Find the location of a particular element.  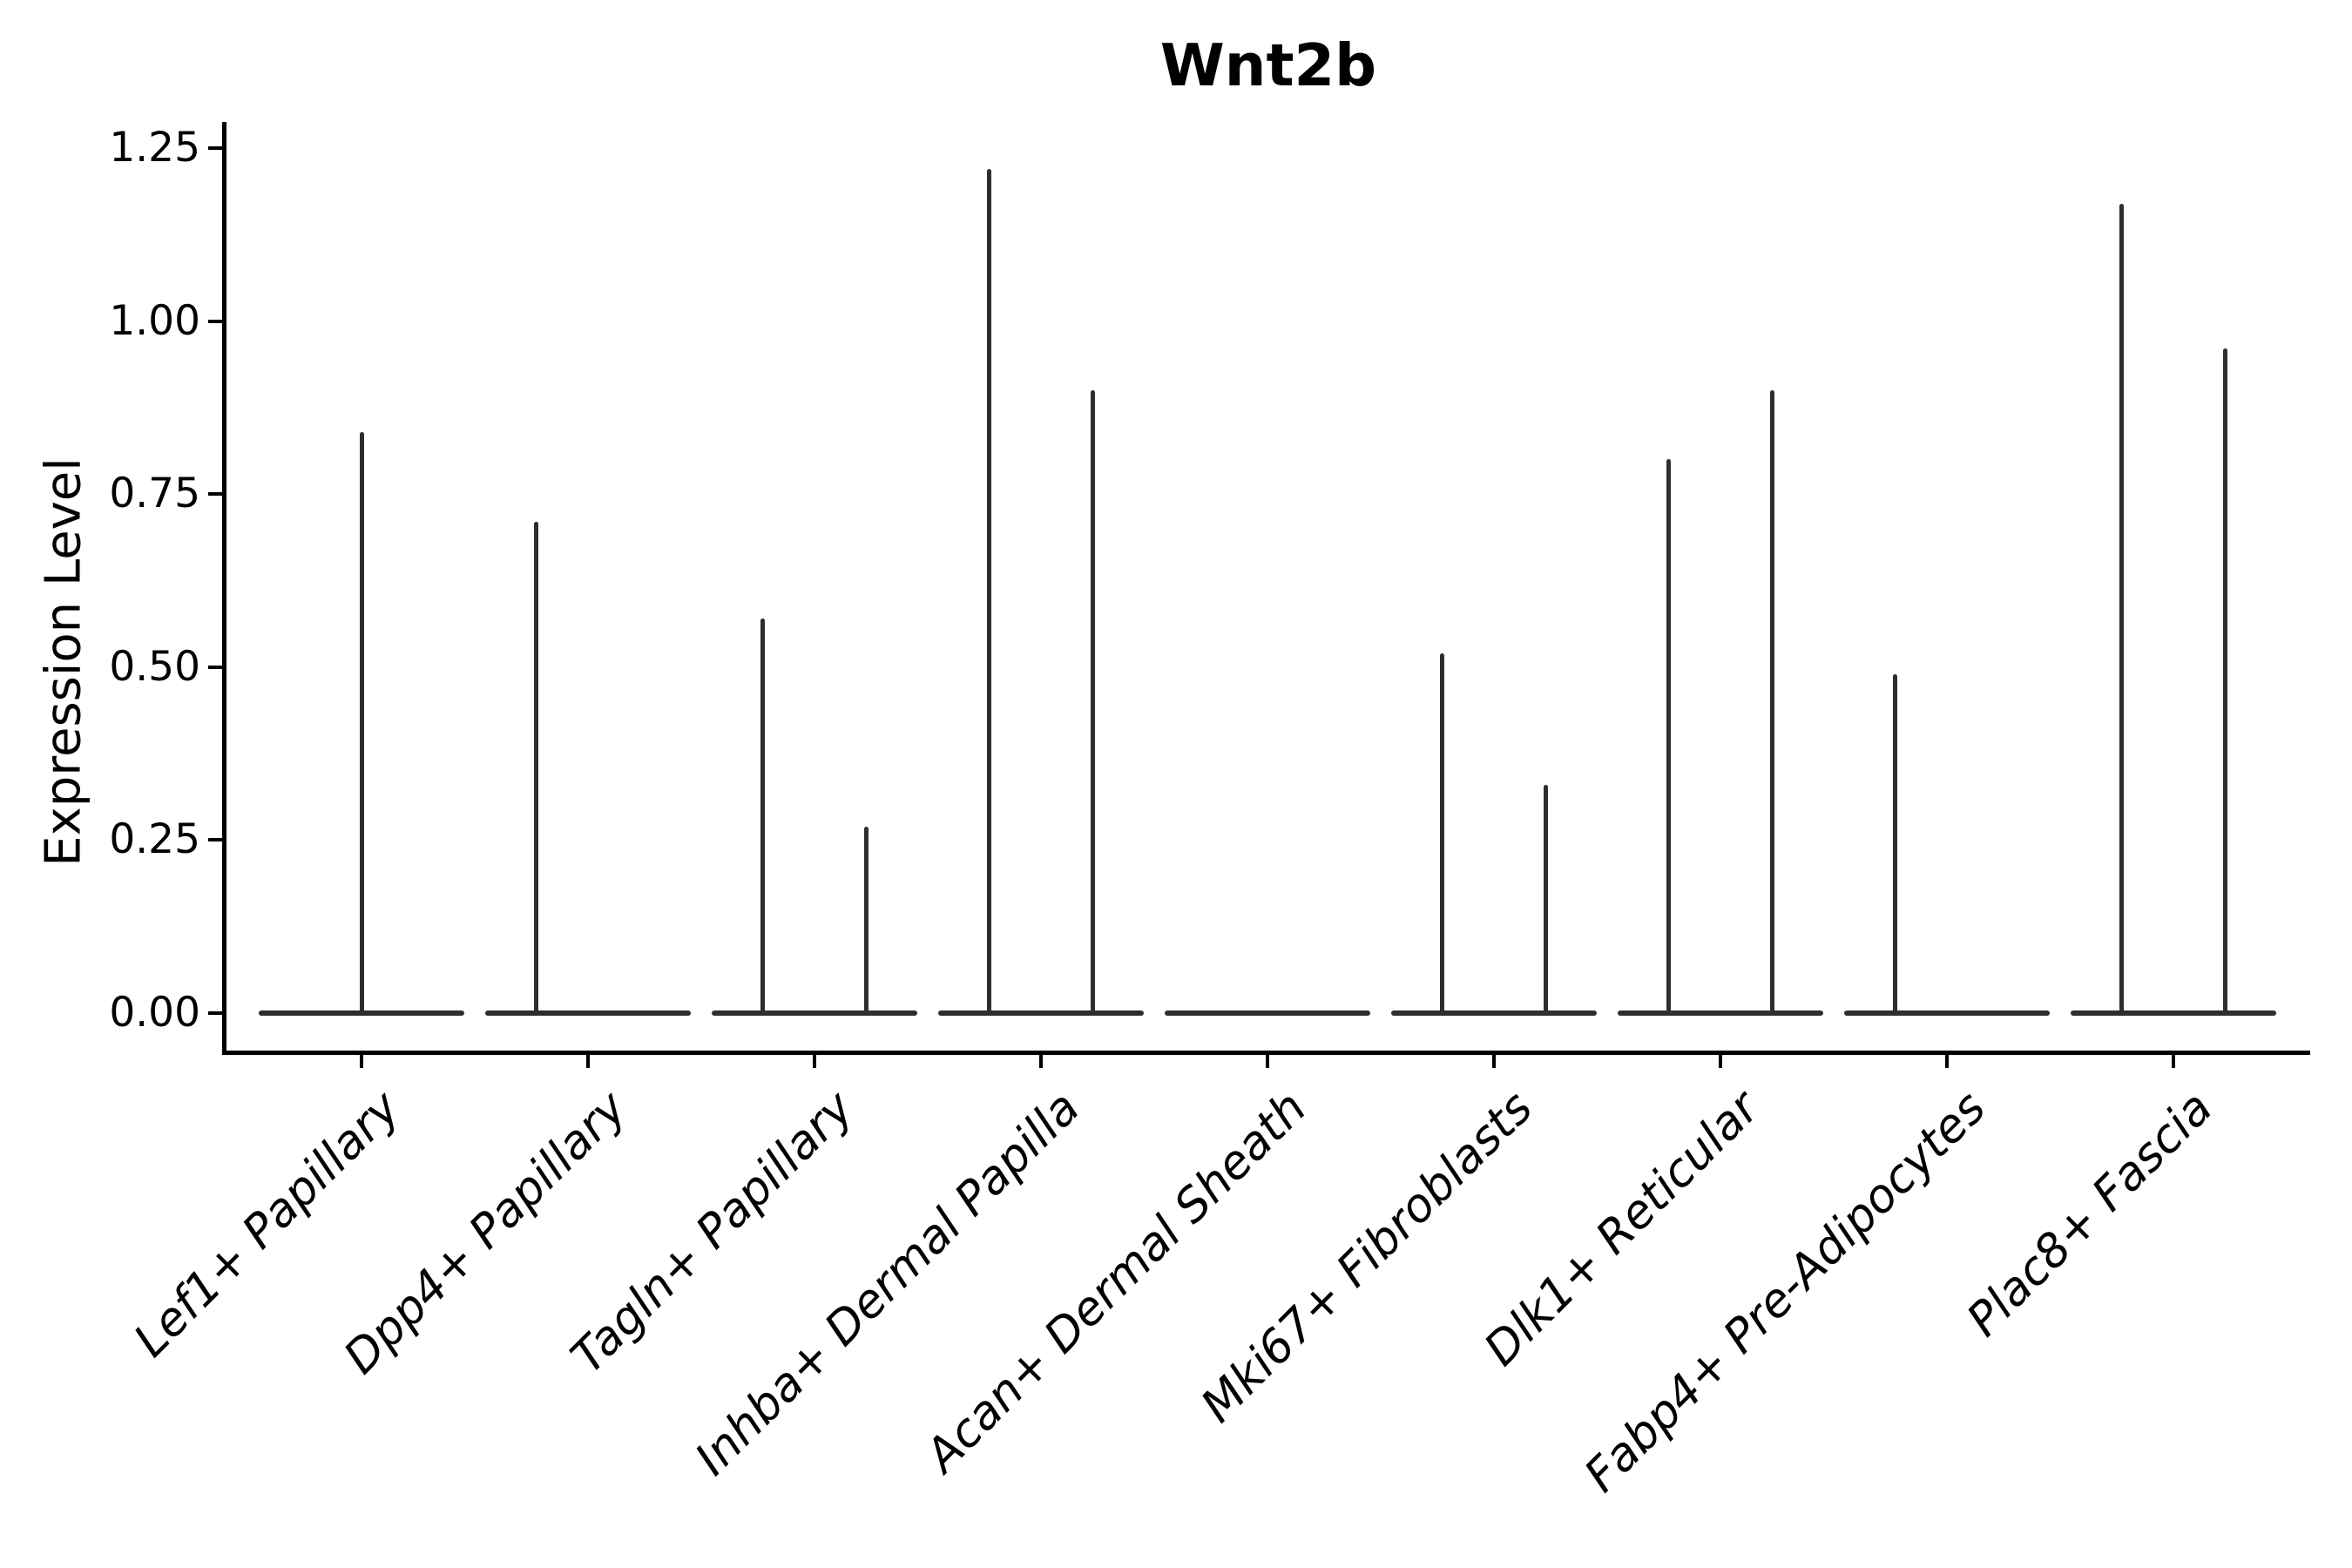

x-axis-spine is located at coordinates (1266, 1053).